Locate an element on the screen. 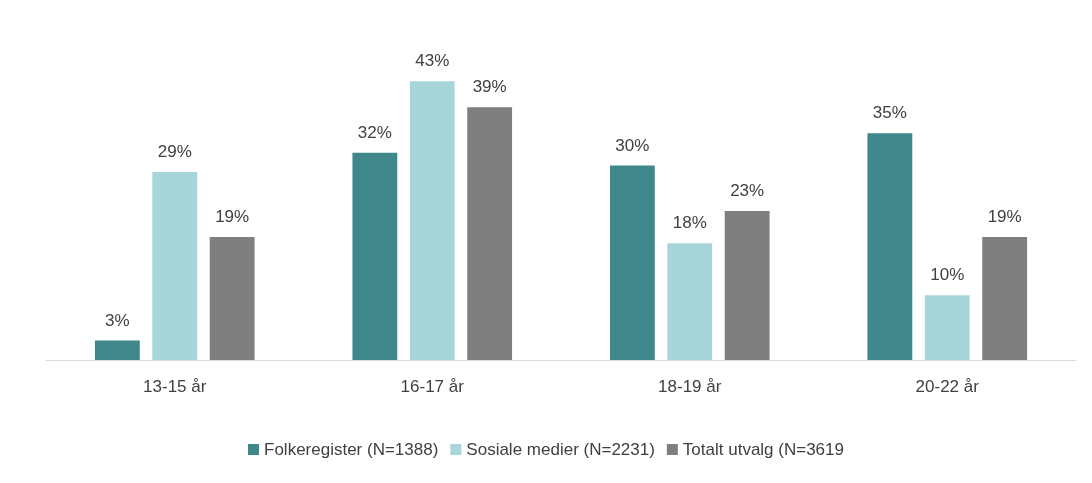 Image resolution: width=1092 pixels, height=483 pixels. data-label: 35% is located at coordinates (889, 113).